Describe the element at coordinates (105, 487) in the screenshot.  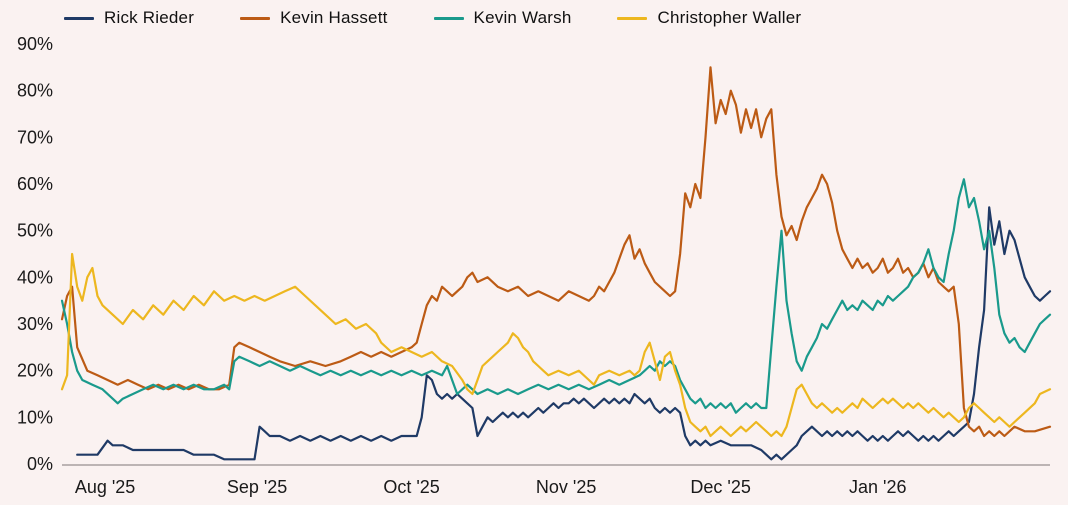
I see `x-axis-tick-label: Aug '25` at that location.